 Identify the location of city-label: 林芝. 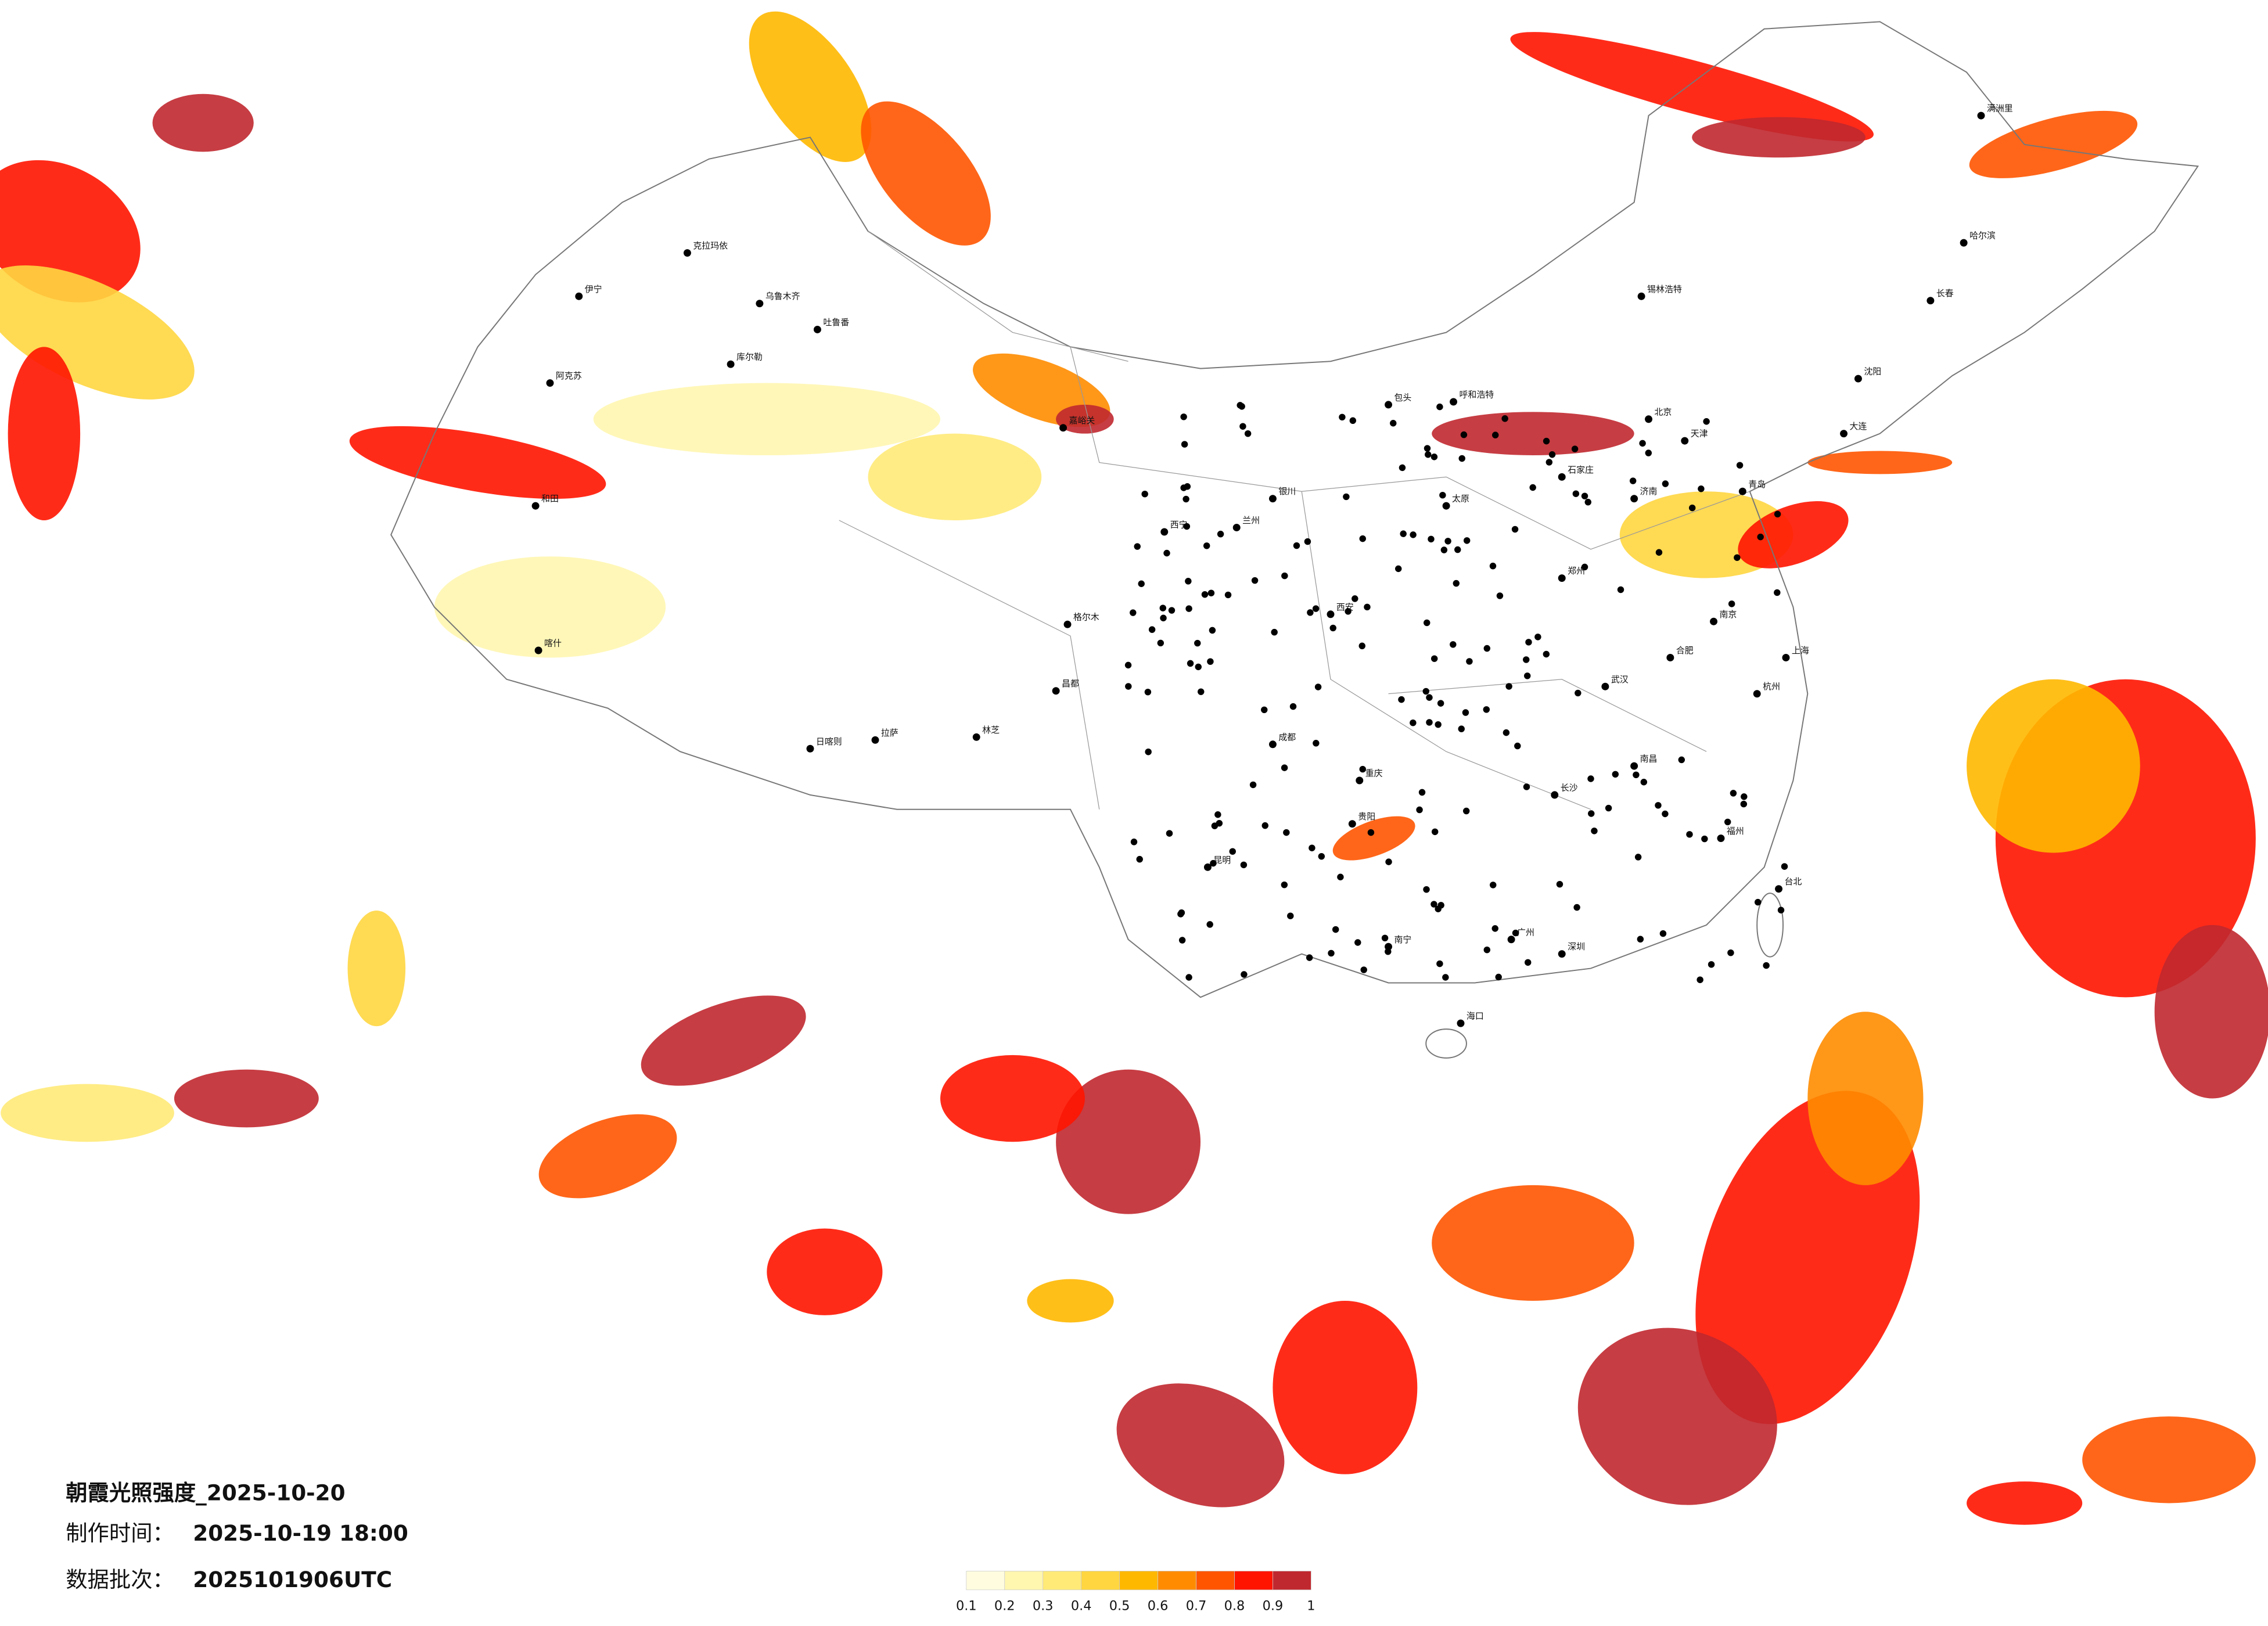
(991, 730).